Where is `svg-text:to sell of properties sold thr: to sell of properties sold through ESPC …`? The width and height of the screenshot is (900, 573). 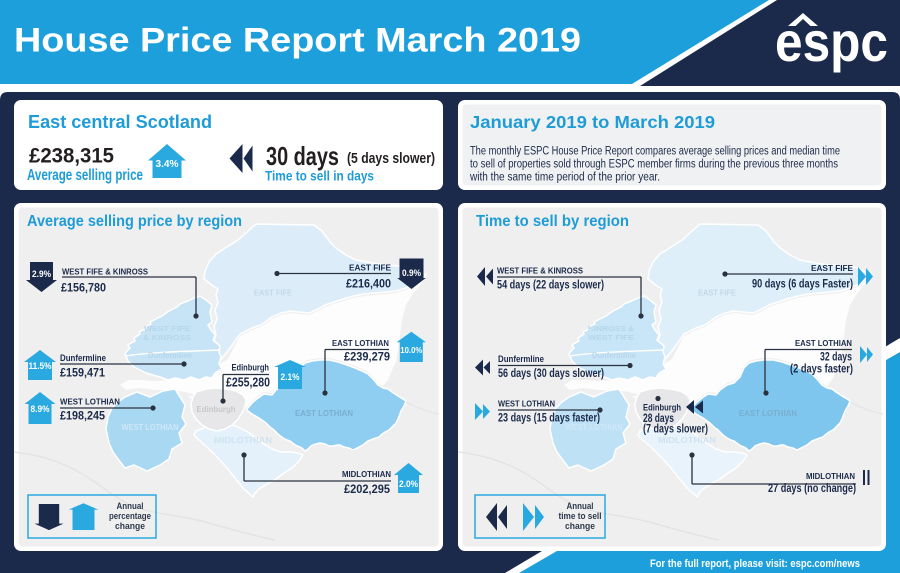
svg-text:to sell of properties sold thr: to sell of properties sold through ESPC … is located at coordinates (654, 165).